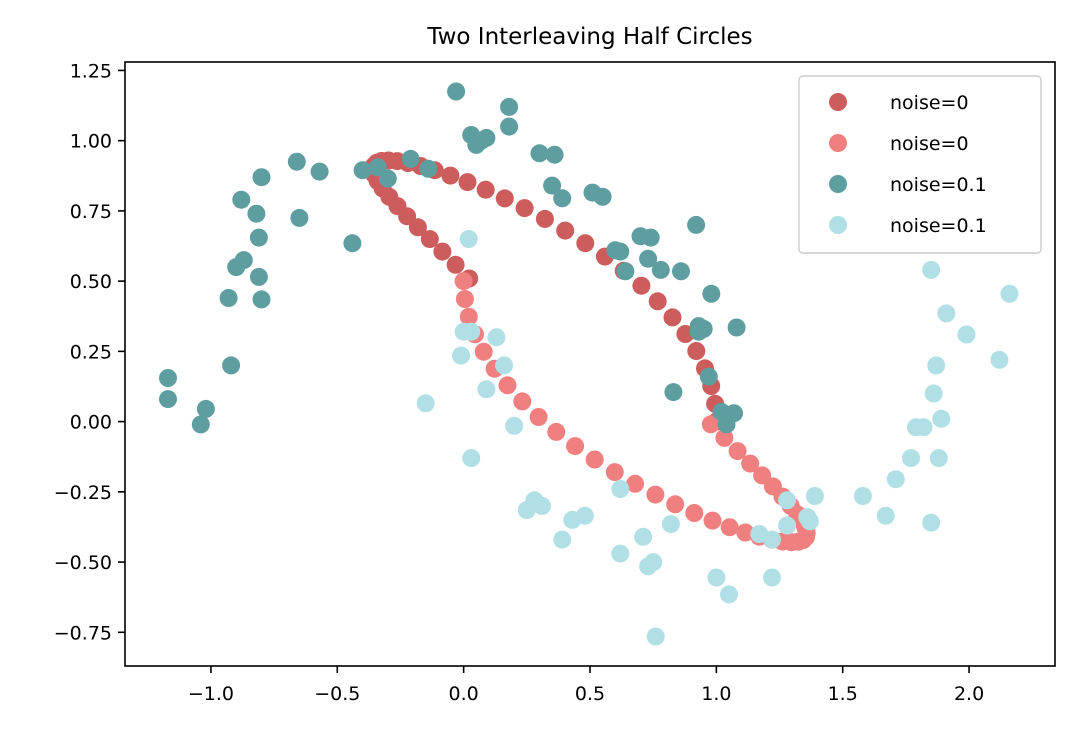 This screenshot has height=734, width=1074. Describe the element at coordinates (91, 142) in the screenshot. I see `y-tick-label: 1.00` at that location.